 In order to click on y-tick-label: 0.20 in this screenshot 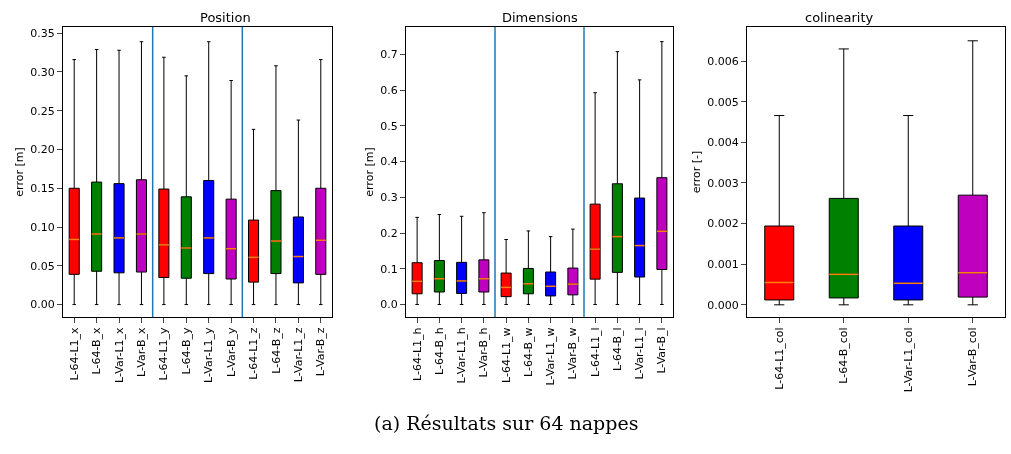, I will do `click(42, 150)`.